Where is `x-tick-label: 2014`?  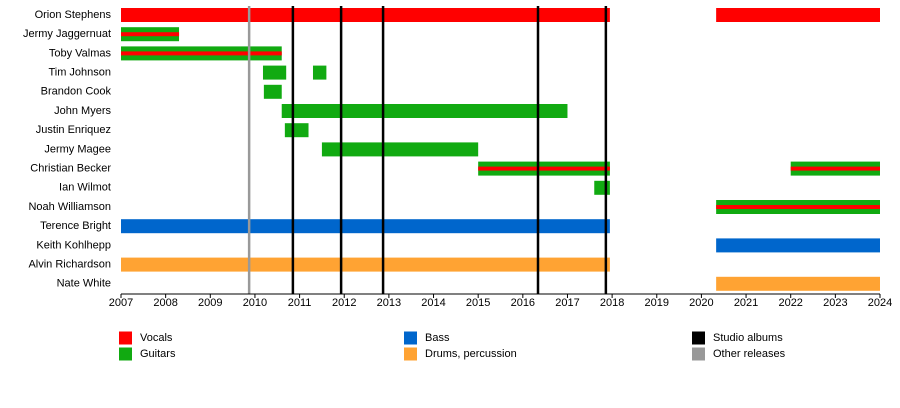
x-tick-label: 2014 is located at coordinates (433, 303).